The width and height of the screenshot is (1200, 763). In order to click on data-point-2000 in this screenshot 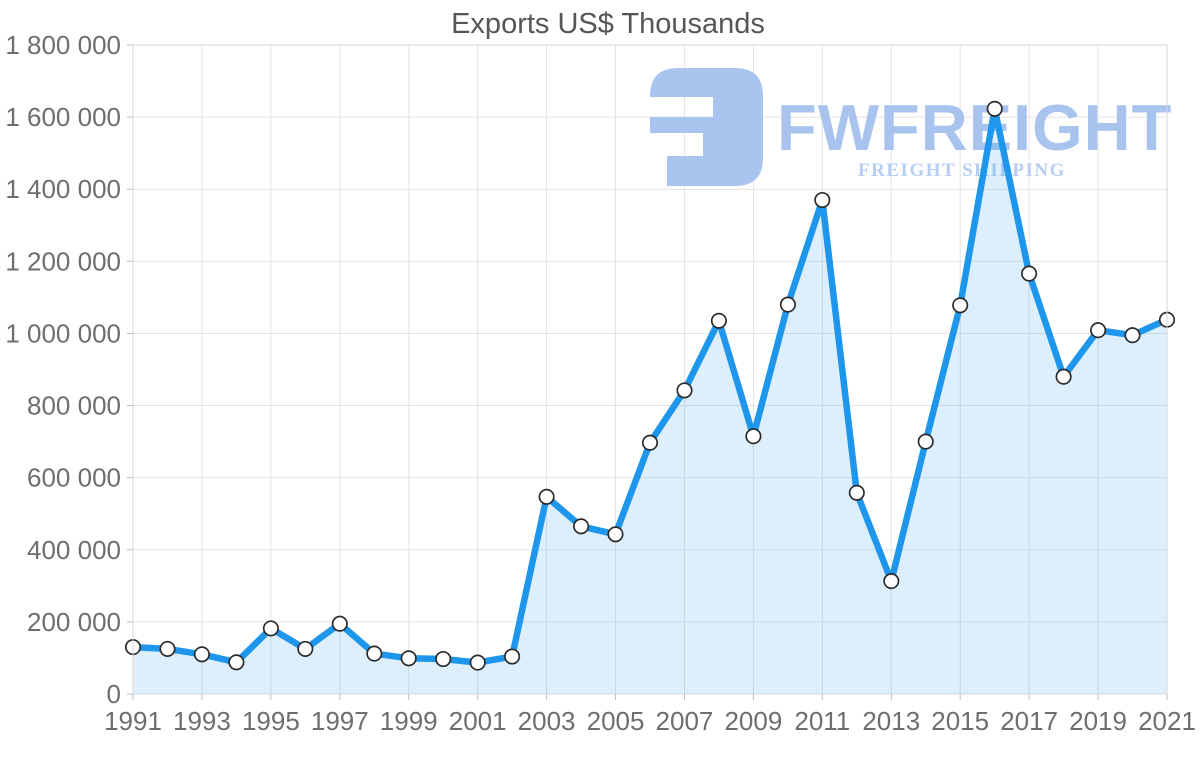, I will do `click(443, 659)`.